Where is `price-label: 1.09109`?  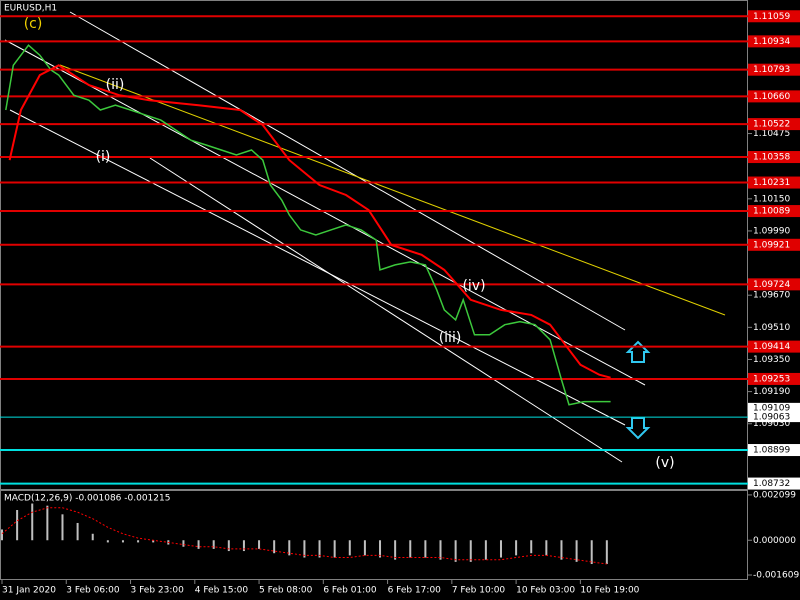 price-label: 1.09109 is located at coordinates (771, 408).